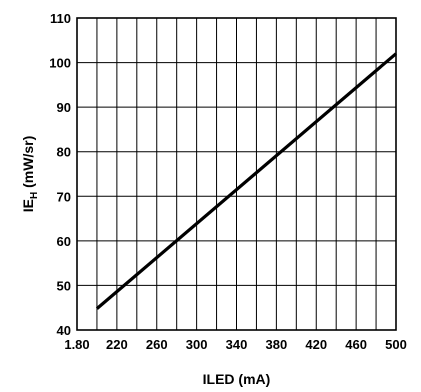 The image size is (421, 392). Describe the element at coordinates (64, 241) in the screenshot. I see `y-tick-label: 60` at that location.